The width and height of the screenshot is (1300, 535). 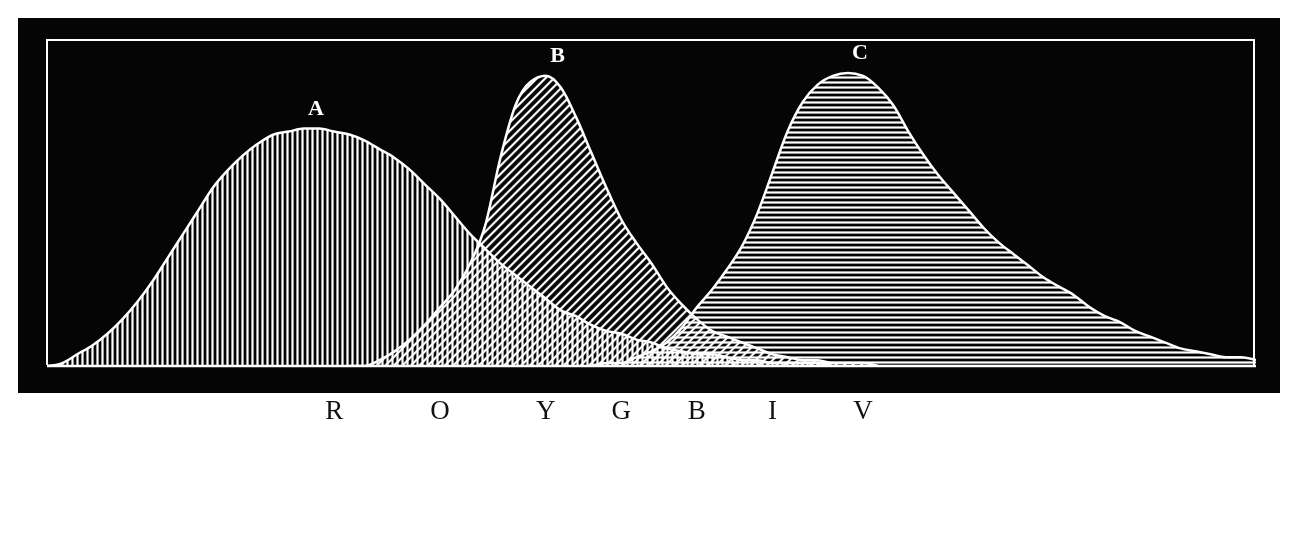 I want to click on x-tick-label: R, so click(x=334, y=410).